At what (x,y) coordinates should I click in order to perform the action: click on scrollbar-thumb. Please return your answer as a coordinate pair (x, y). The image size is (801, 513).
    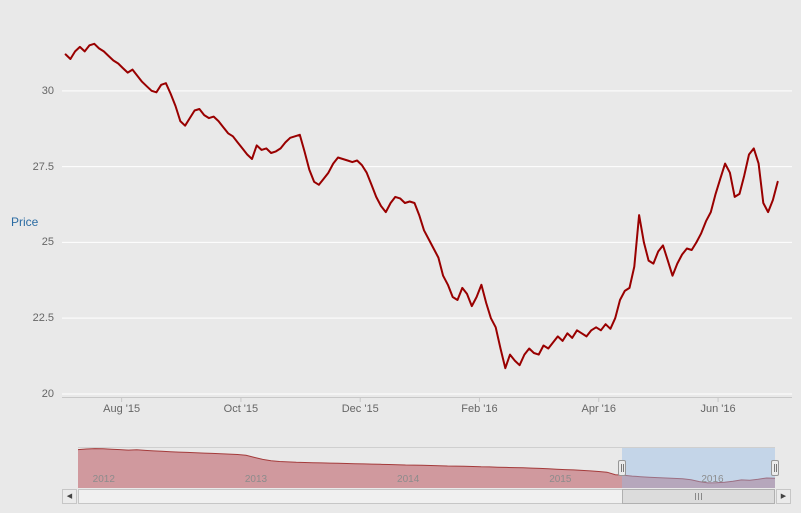
    Looking at the image, I should click on (698, 496).